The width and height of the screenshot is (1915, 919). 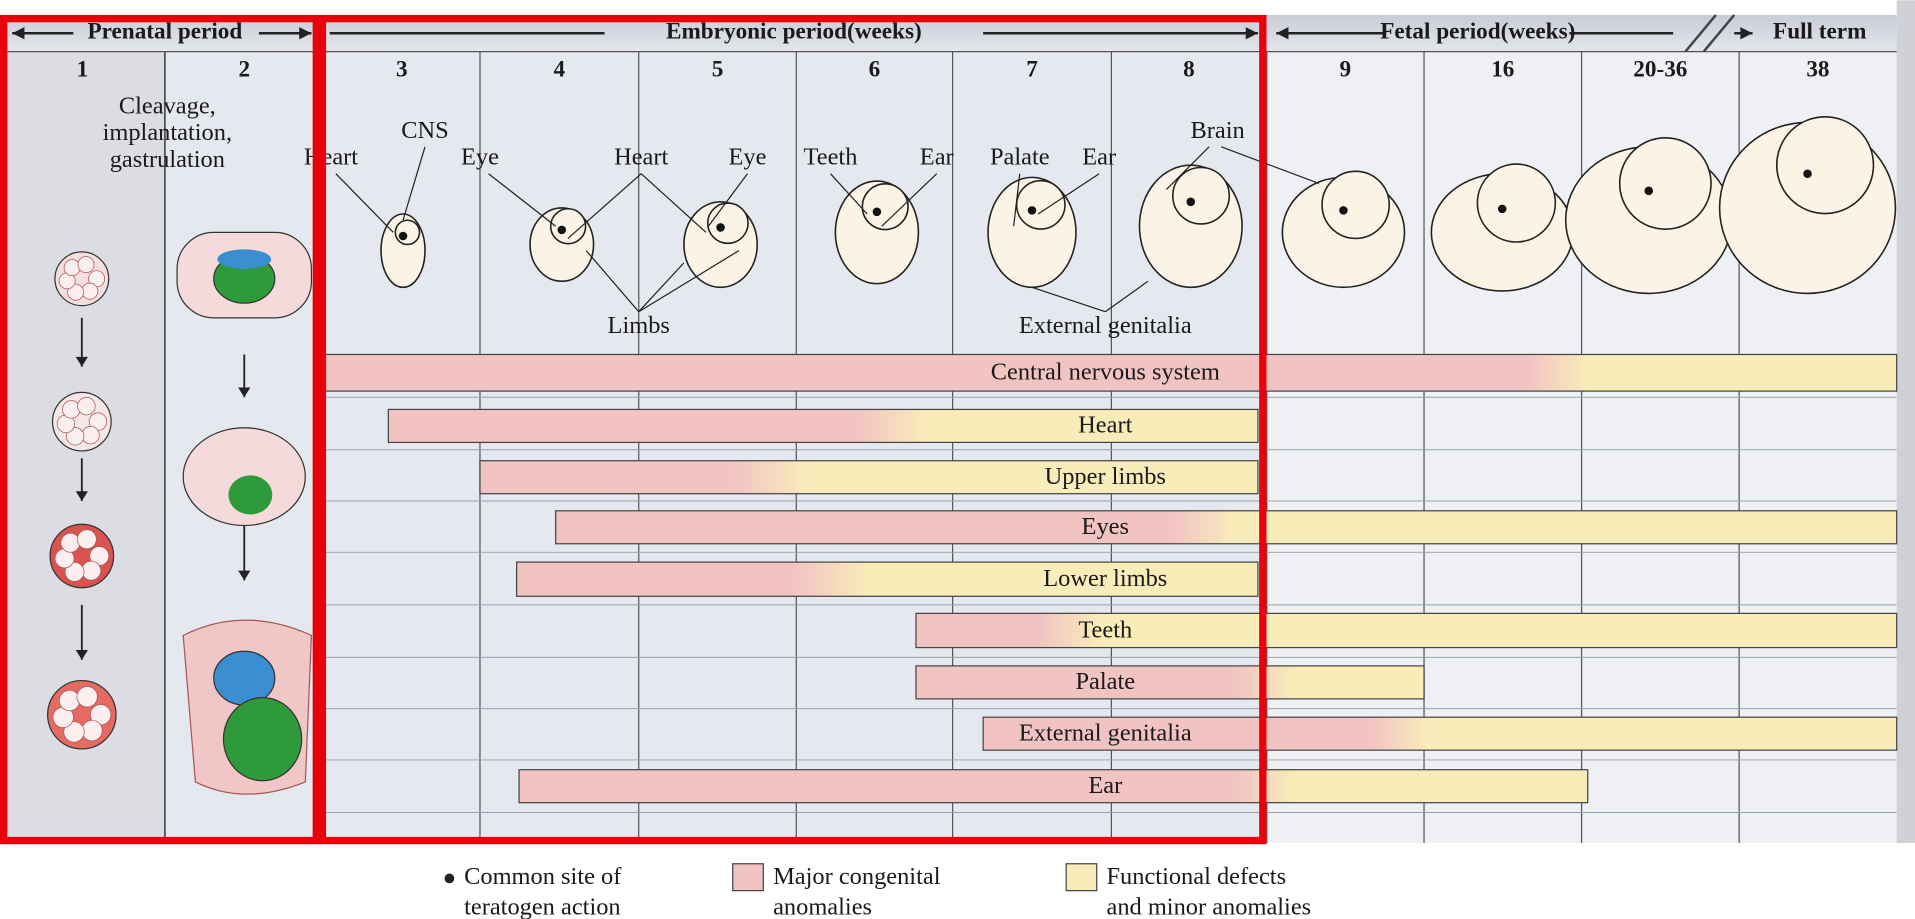 What do you see at coordinates (1710, 33) in the screenshot?
I see `header-break` at bounding box center [1710, 33].